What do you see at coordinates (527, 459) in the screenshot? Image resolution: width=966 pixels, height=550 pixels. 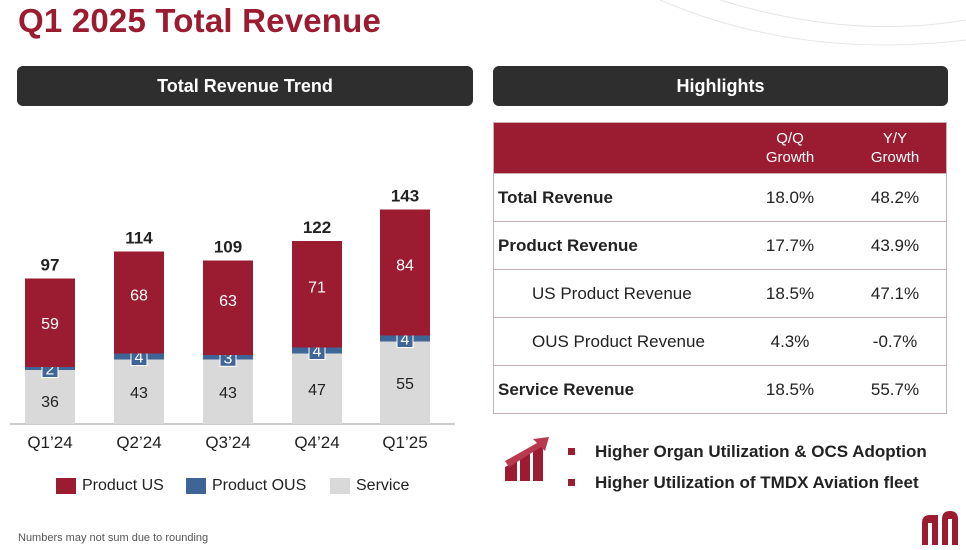 I see `growth-chart-icon` at bounding box center [527, 459].